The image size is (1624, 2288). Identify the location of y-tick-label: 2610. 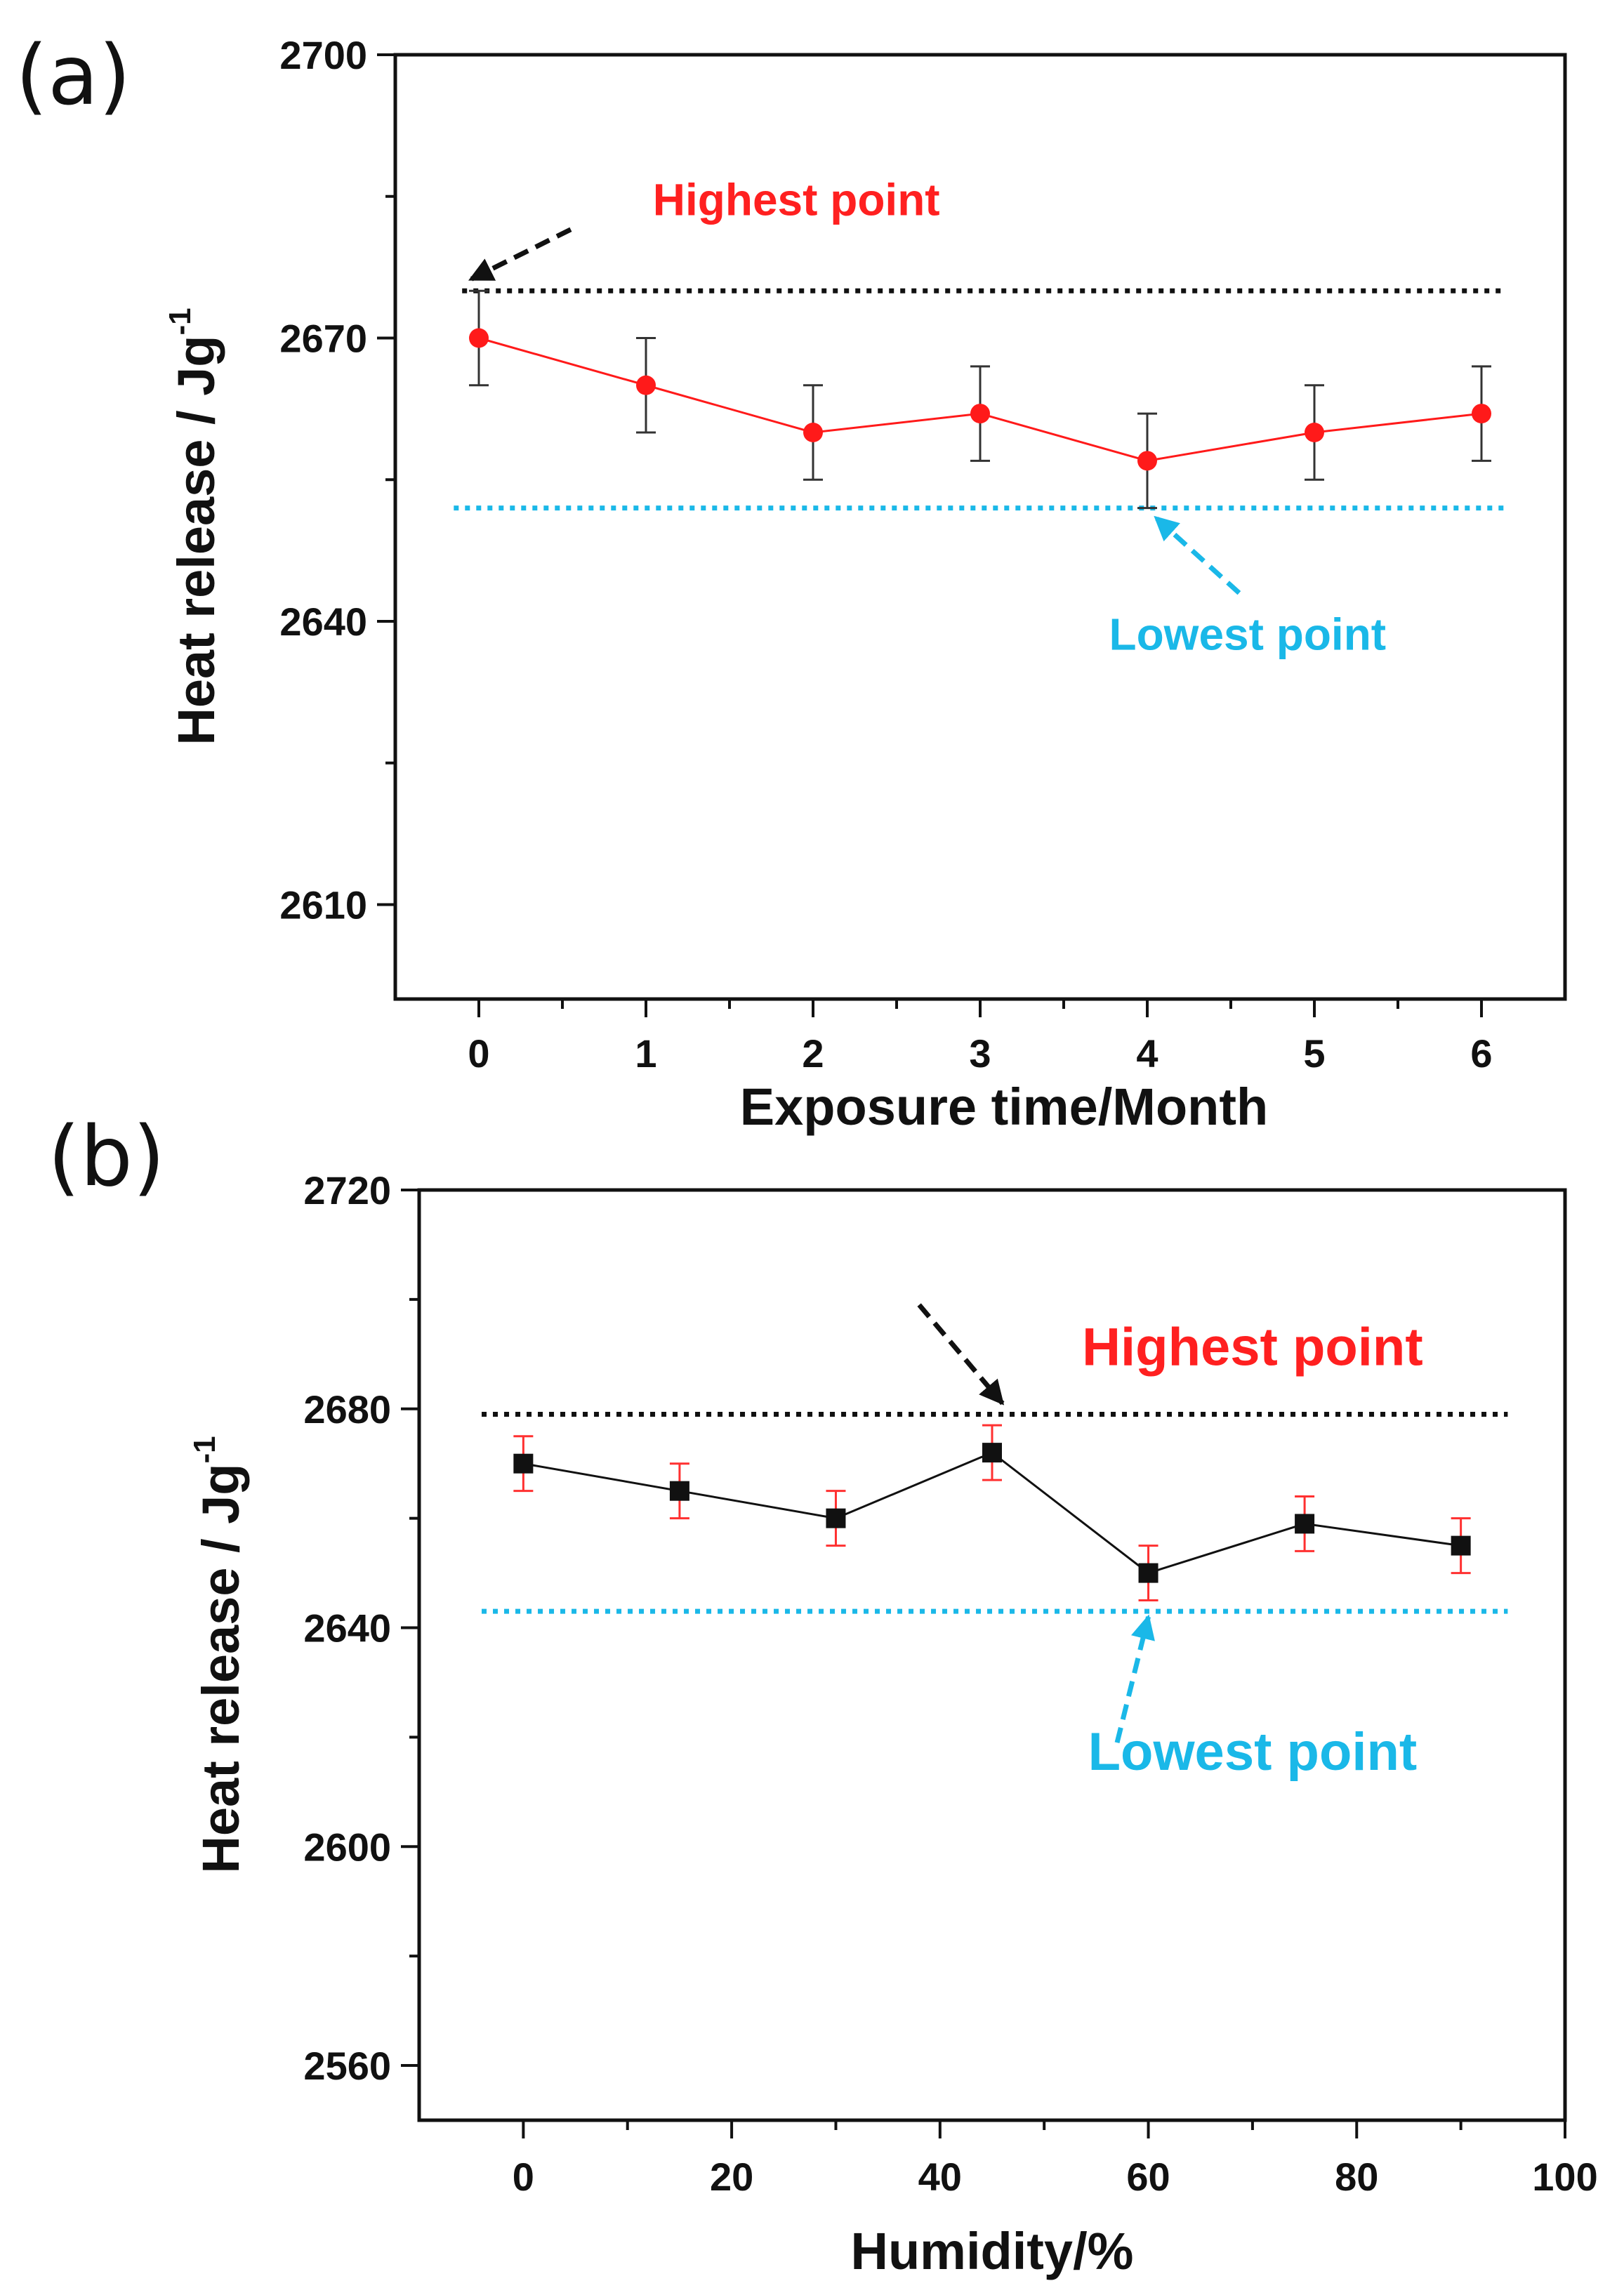
(323, 905).